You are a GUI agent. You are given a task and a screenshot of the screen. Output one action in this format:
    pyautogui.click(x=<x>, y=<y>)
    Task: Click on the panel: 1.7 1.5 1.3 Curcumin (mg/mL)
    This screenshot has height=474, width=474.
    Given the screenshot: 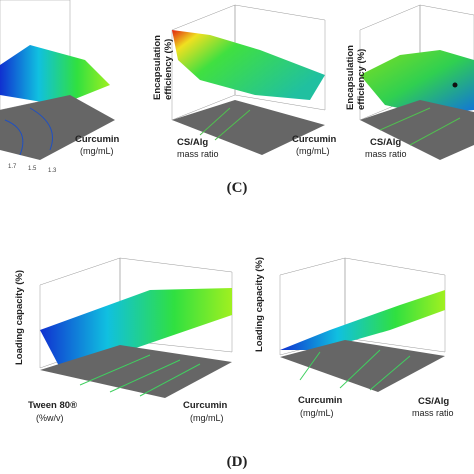 What is the action you would take?
    pyautogui.click(x=60, y=87)
    